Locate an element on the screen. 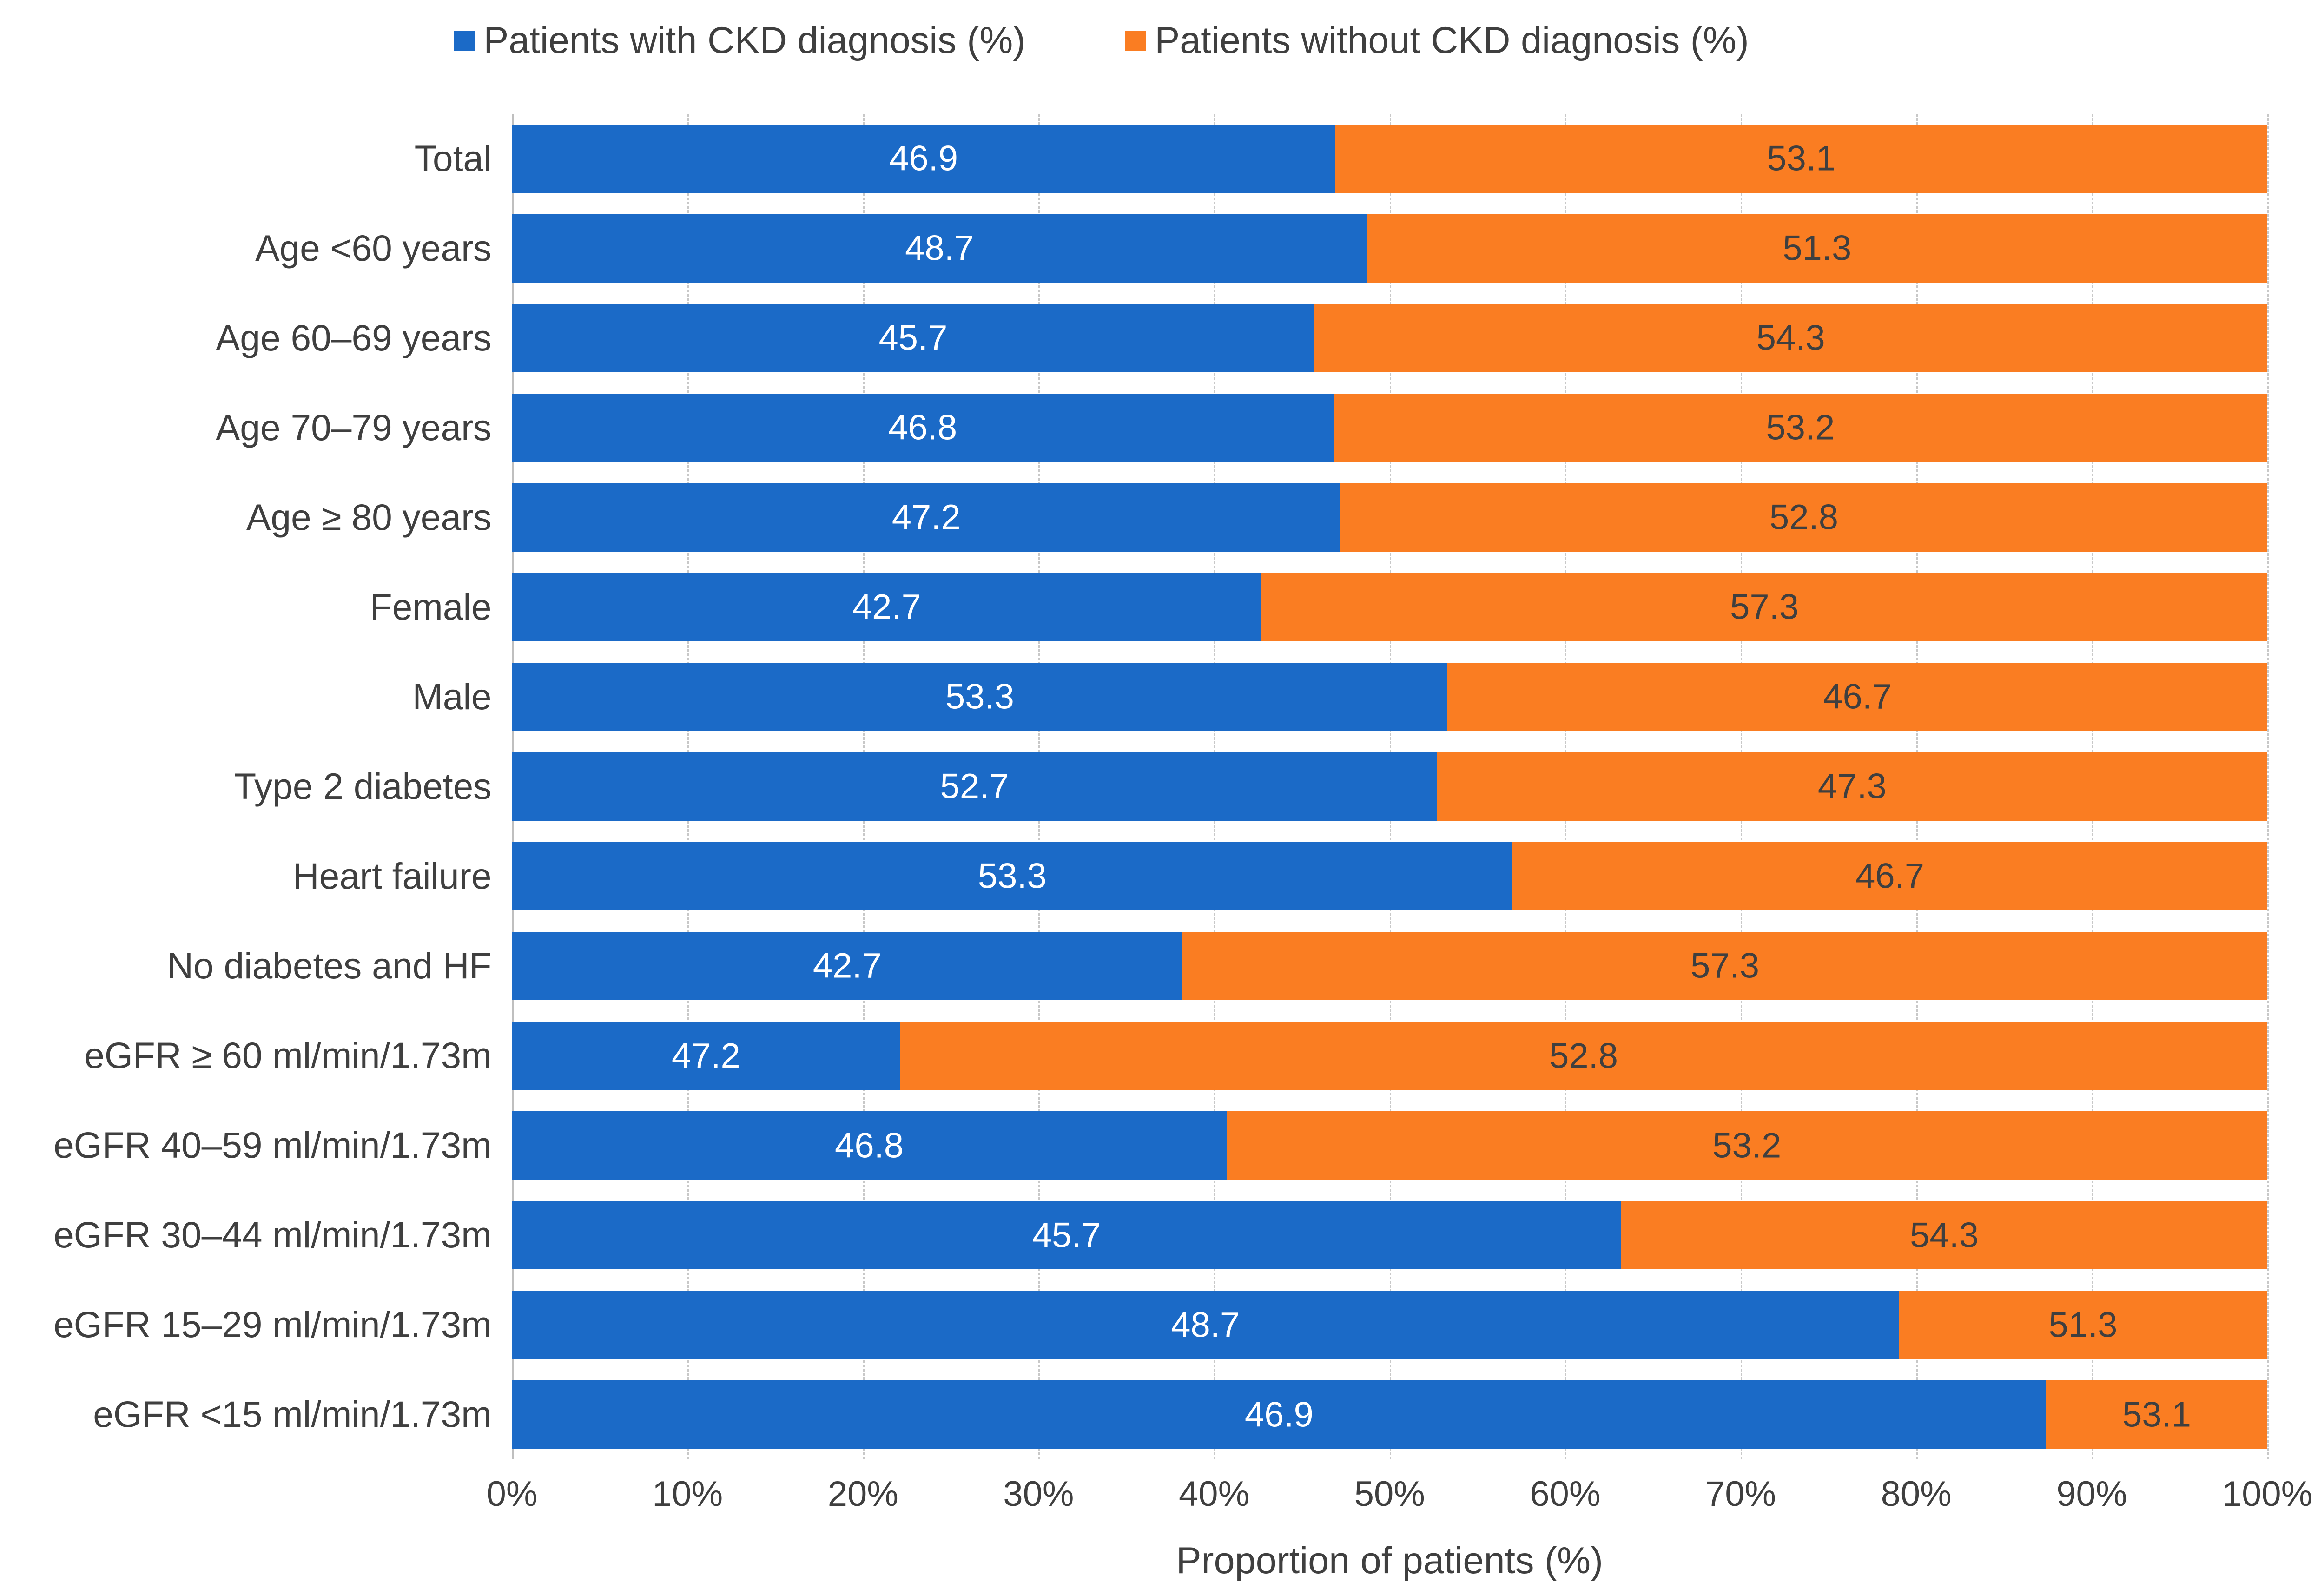 The width and height of the screenshot is (2324, 1596). x-tick-label: 90% is located at coordinates (2091, 1494).